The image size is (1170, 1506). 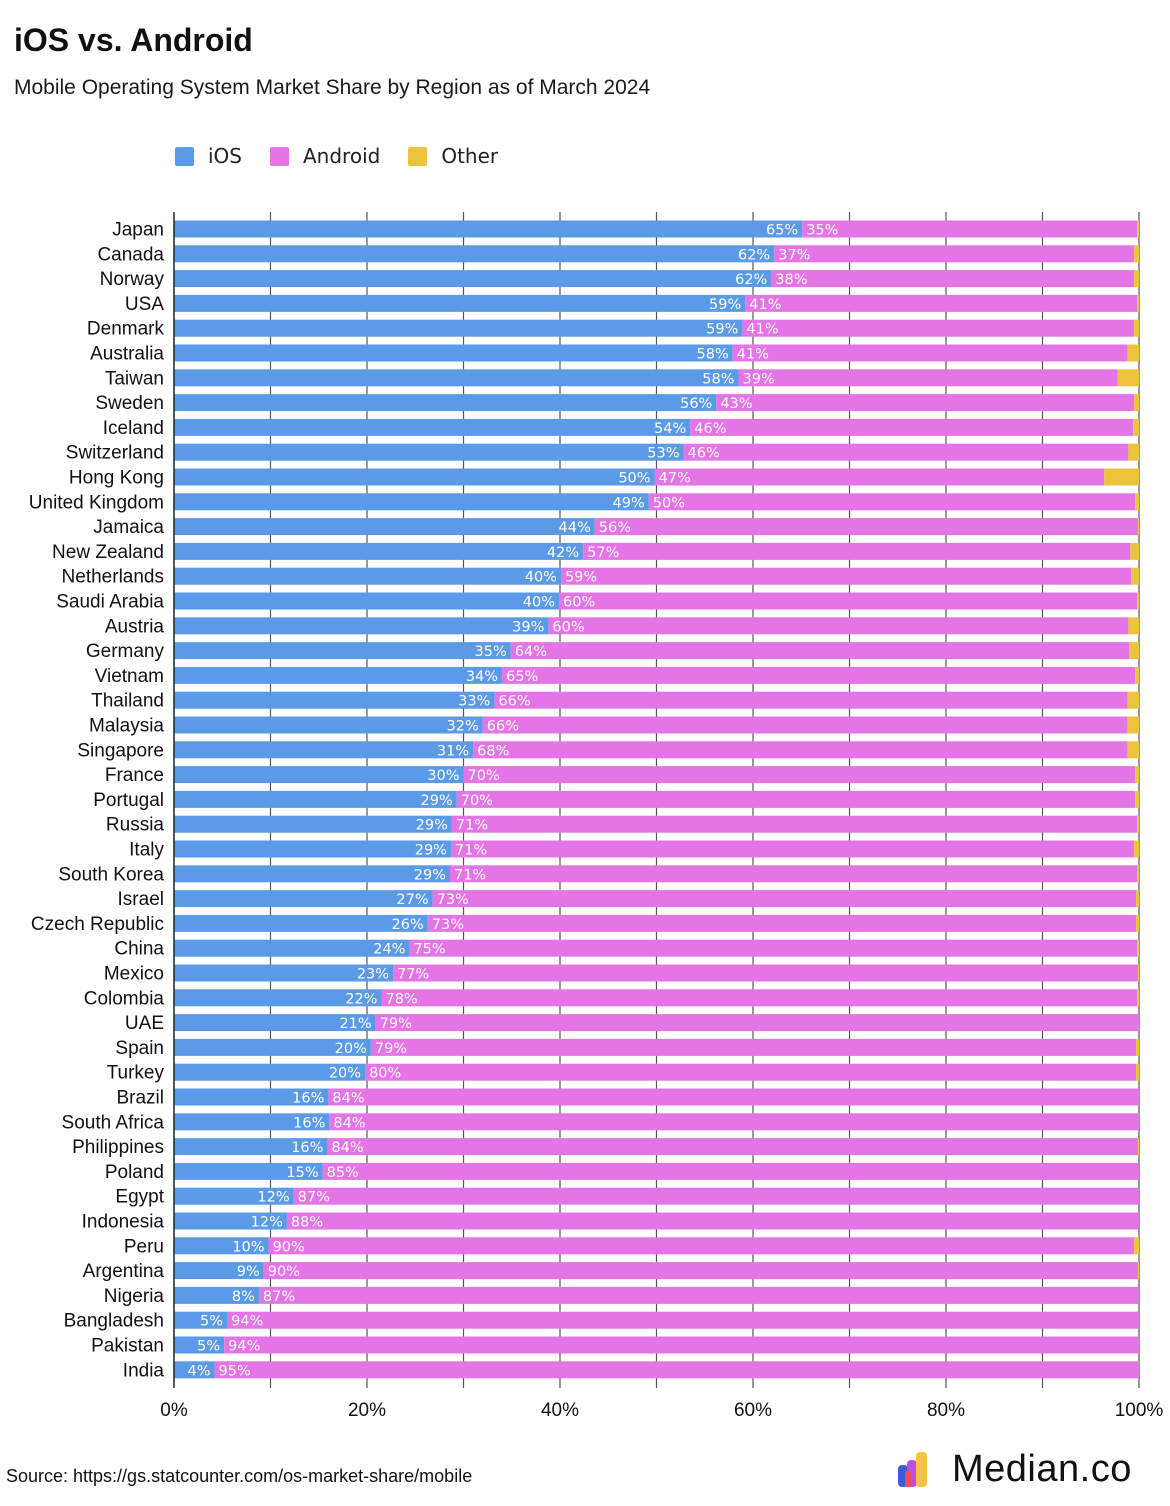 I want to click on bar-row: 53% 46%, so click(x=656, y=452).